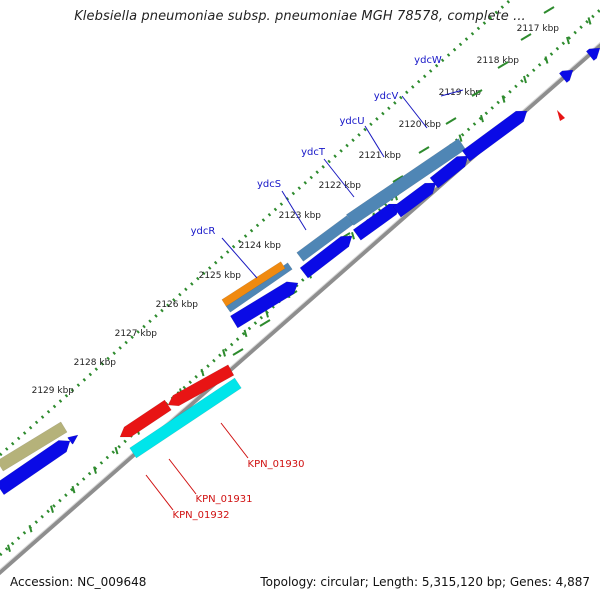 This screenshot has width=600, height=600. What do you see at coordinates (224, 499) in the screenshot?
I see `gene-label: KPN_01931` at bounding box center [224, 499].